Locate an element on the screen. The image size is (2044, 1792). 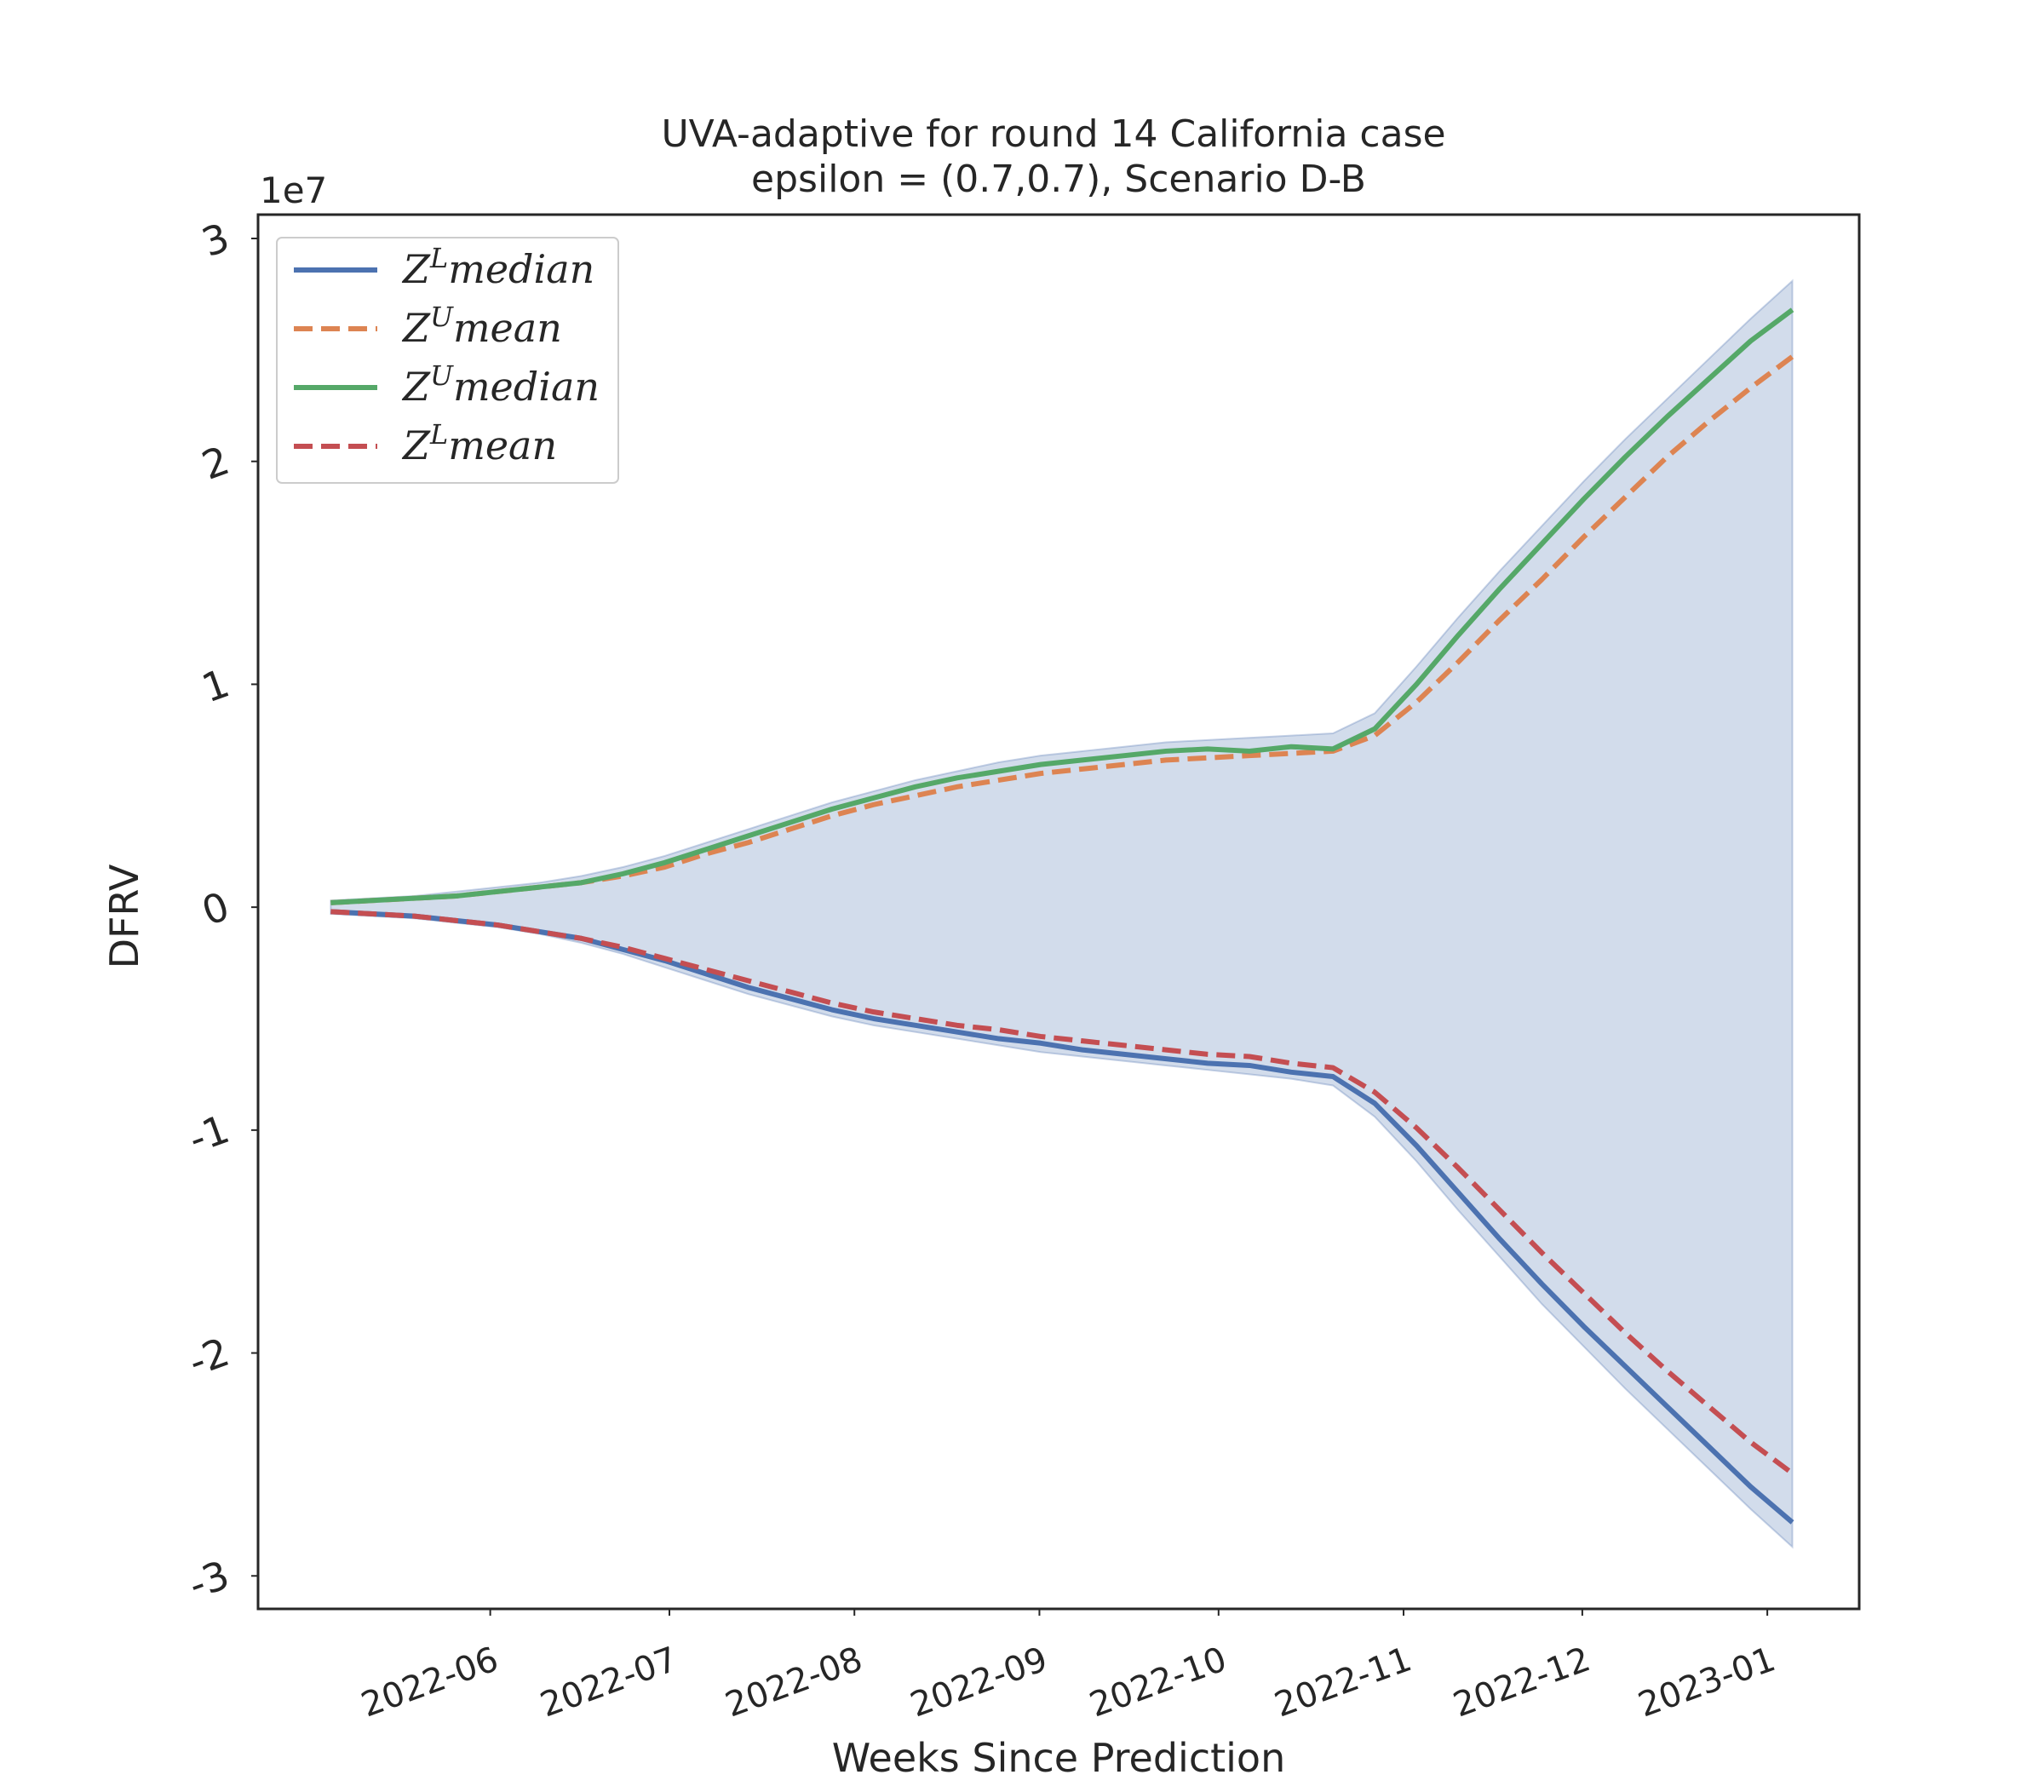
legend-label: ZLmean is located at coordinates (479, 443).